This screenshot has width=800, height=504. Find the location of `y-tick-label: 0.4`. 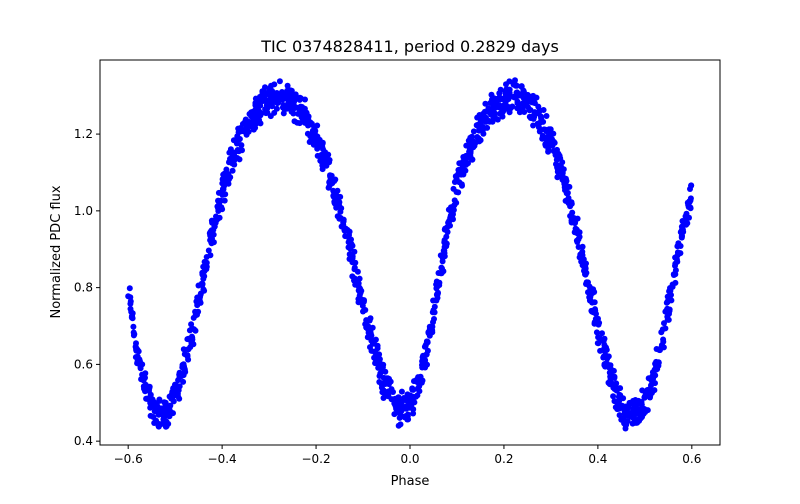

y-tick-label: 0.4 is located at coordinates (83, 441).